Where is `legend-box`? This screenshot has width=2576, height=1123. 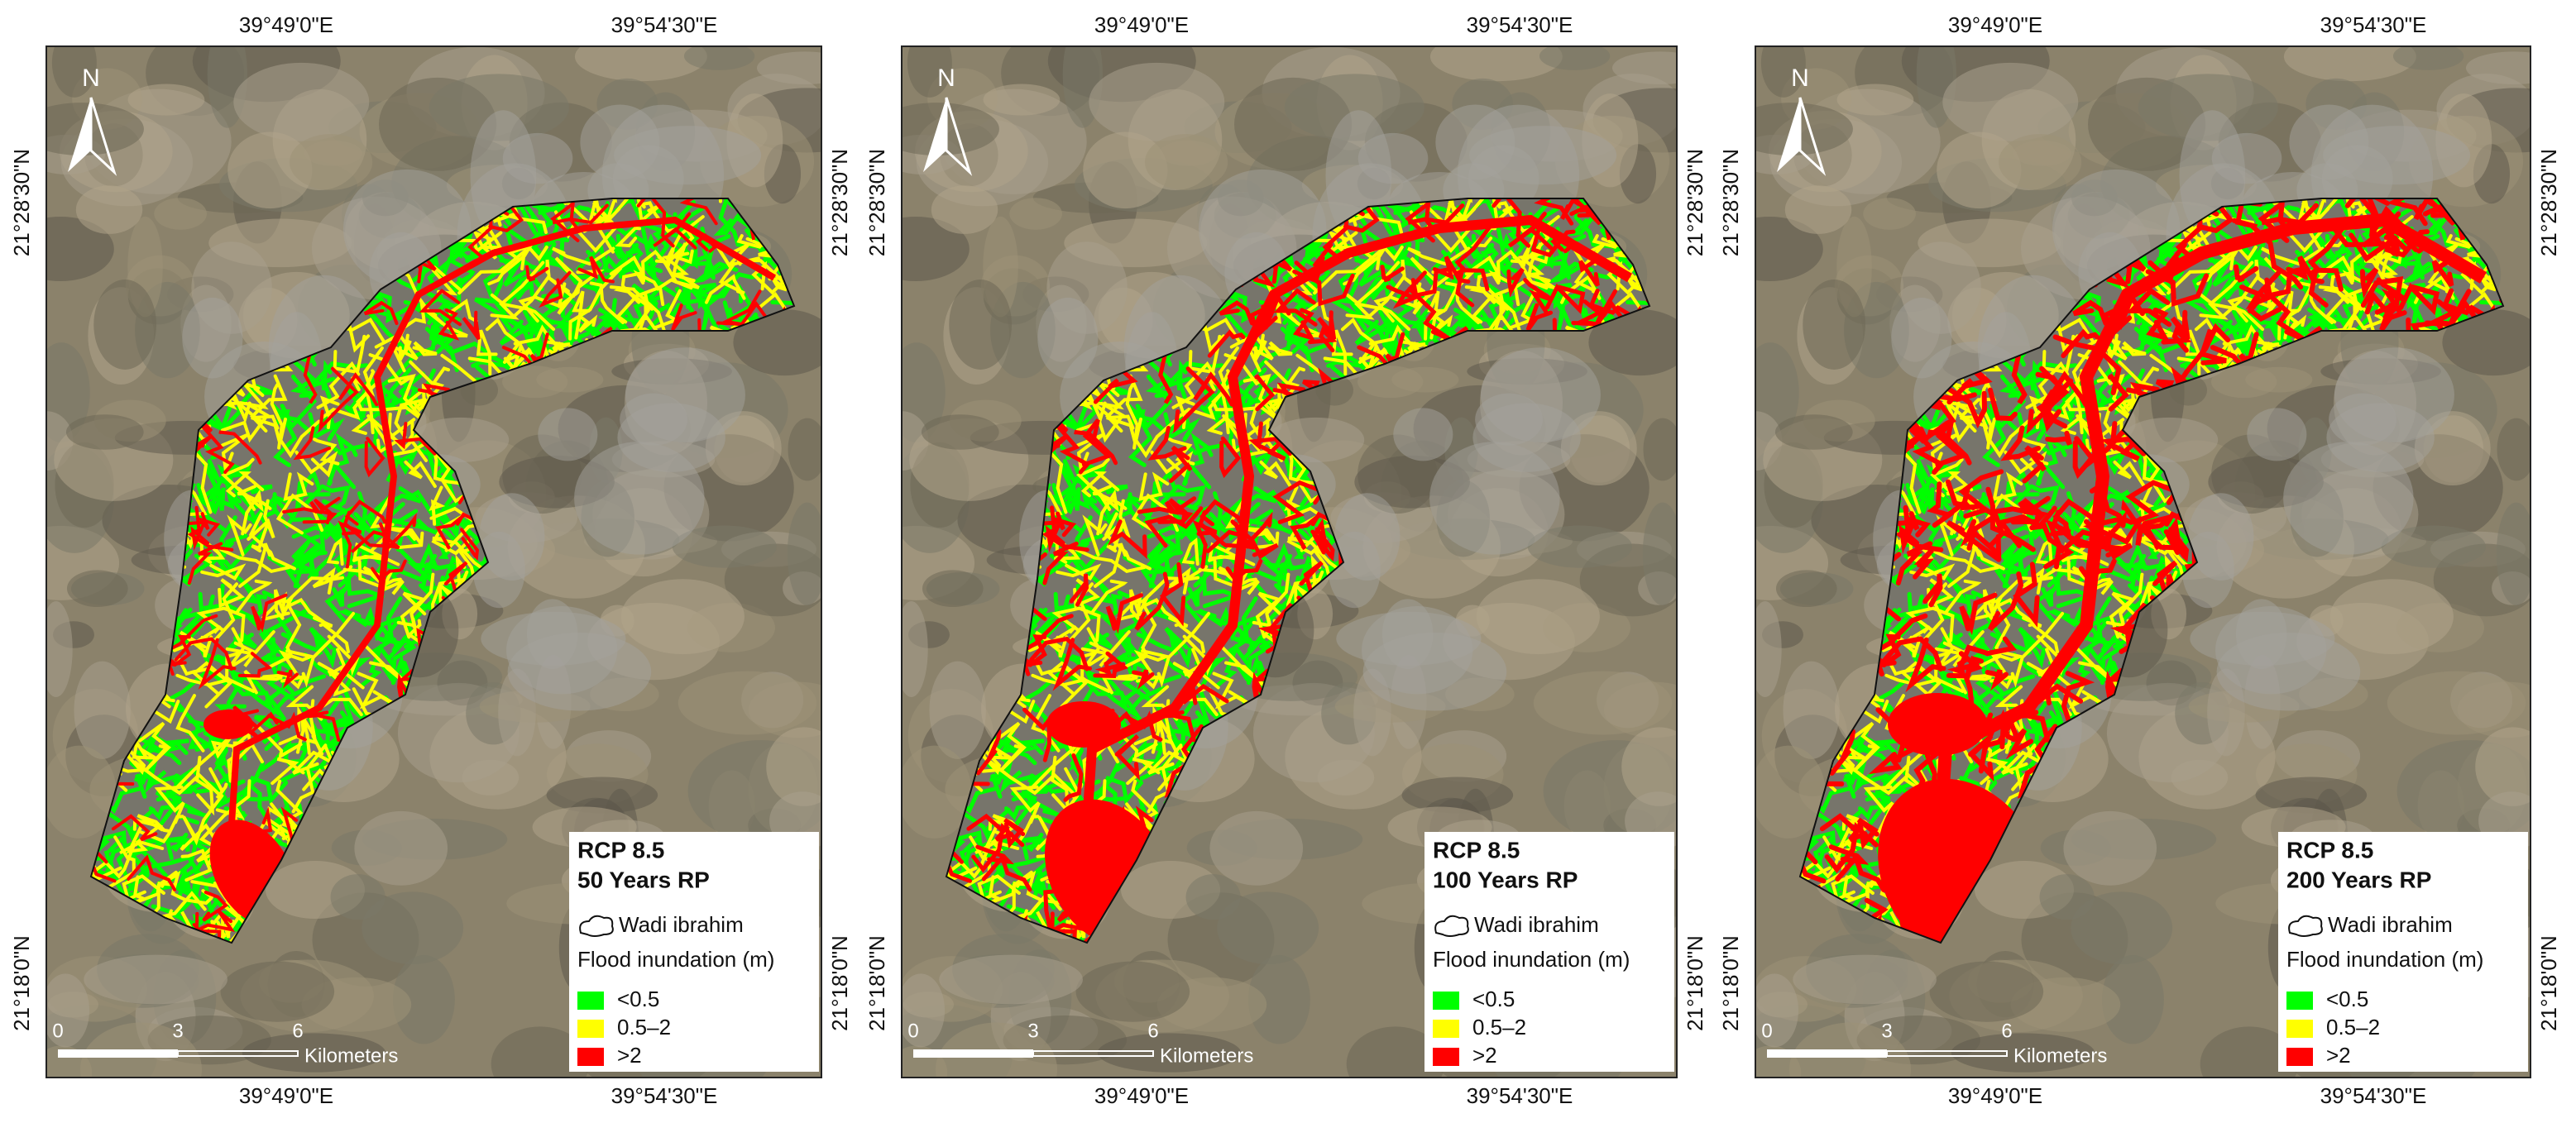
legend-box is located at coordinates (1549, 952).